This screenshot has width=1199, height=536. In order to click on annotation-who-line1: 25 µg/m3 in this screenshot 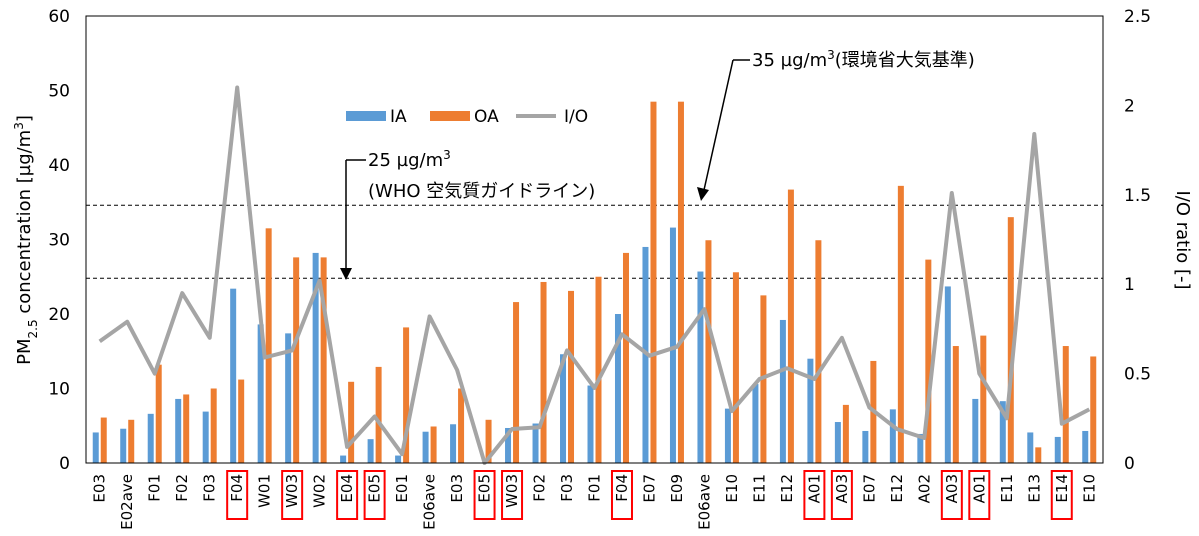, I will do `click(409, 159)`.